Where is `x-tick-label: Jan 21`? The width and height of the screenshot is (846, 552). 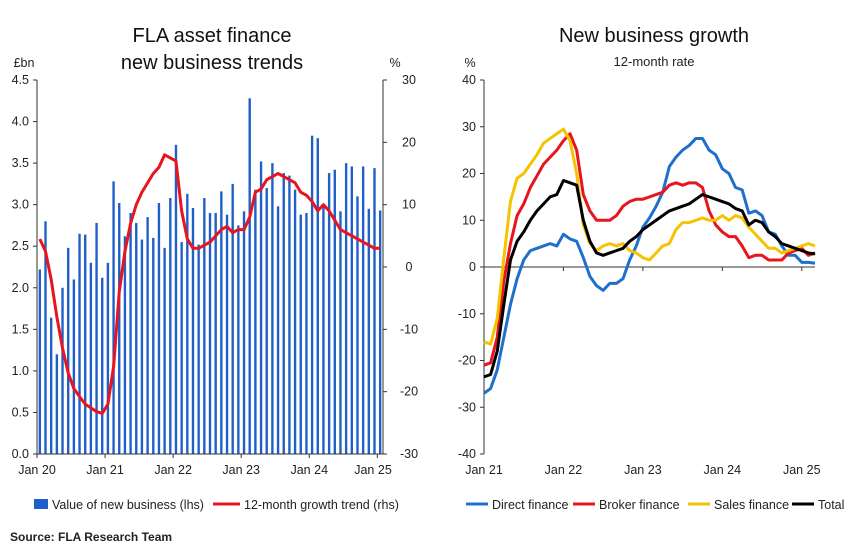 x-tick-label: Jan 21 is located at coordinates (484, 470).